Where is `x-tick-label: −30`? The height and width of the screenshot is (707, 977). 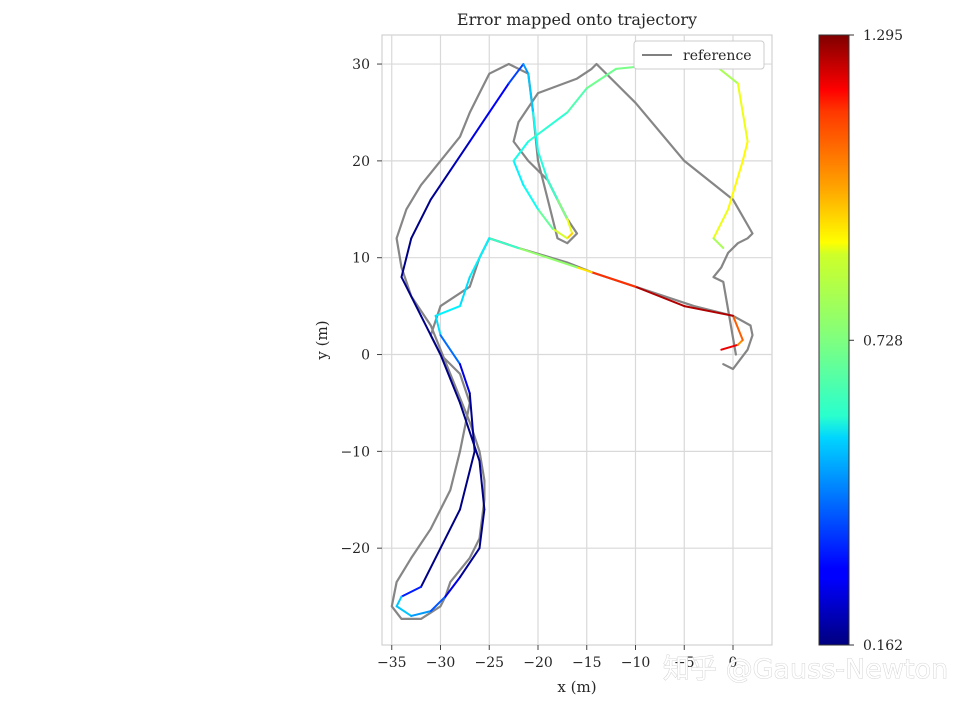
x-tick-label: −30 is located at coordinates (441, 663).